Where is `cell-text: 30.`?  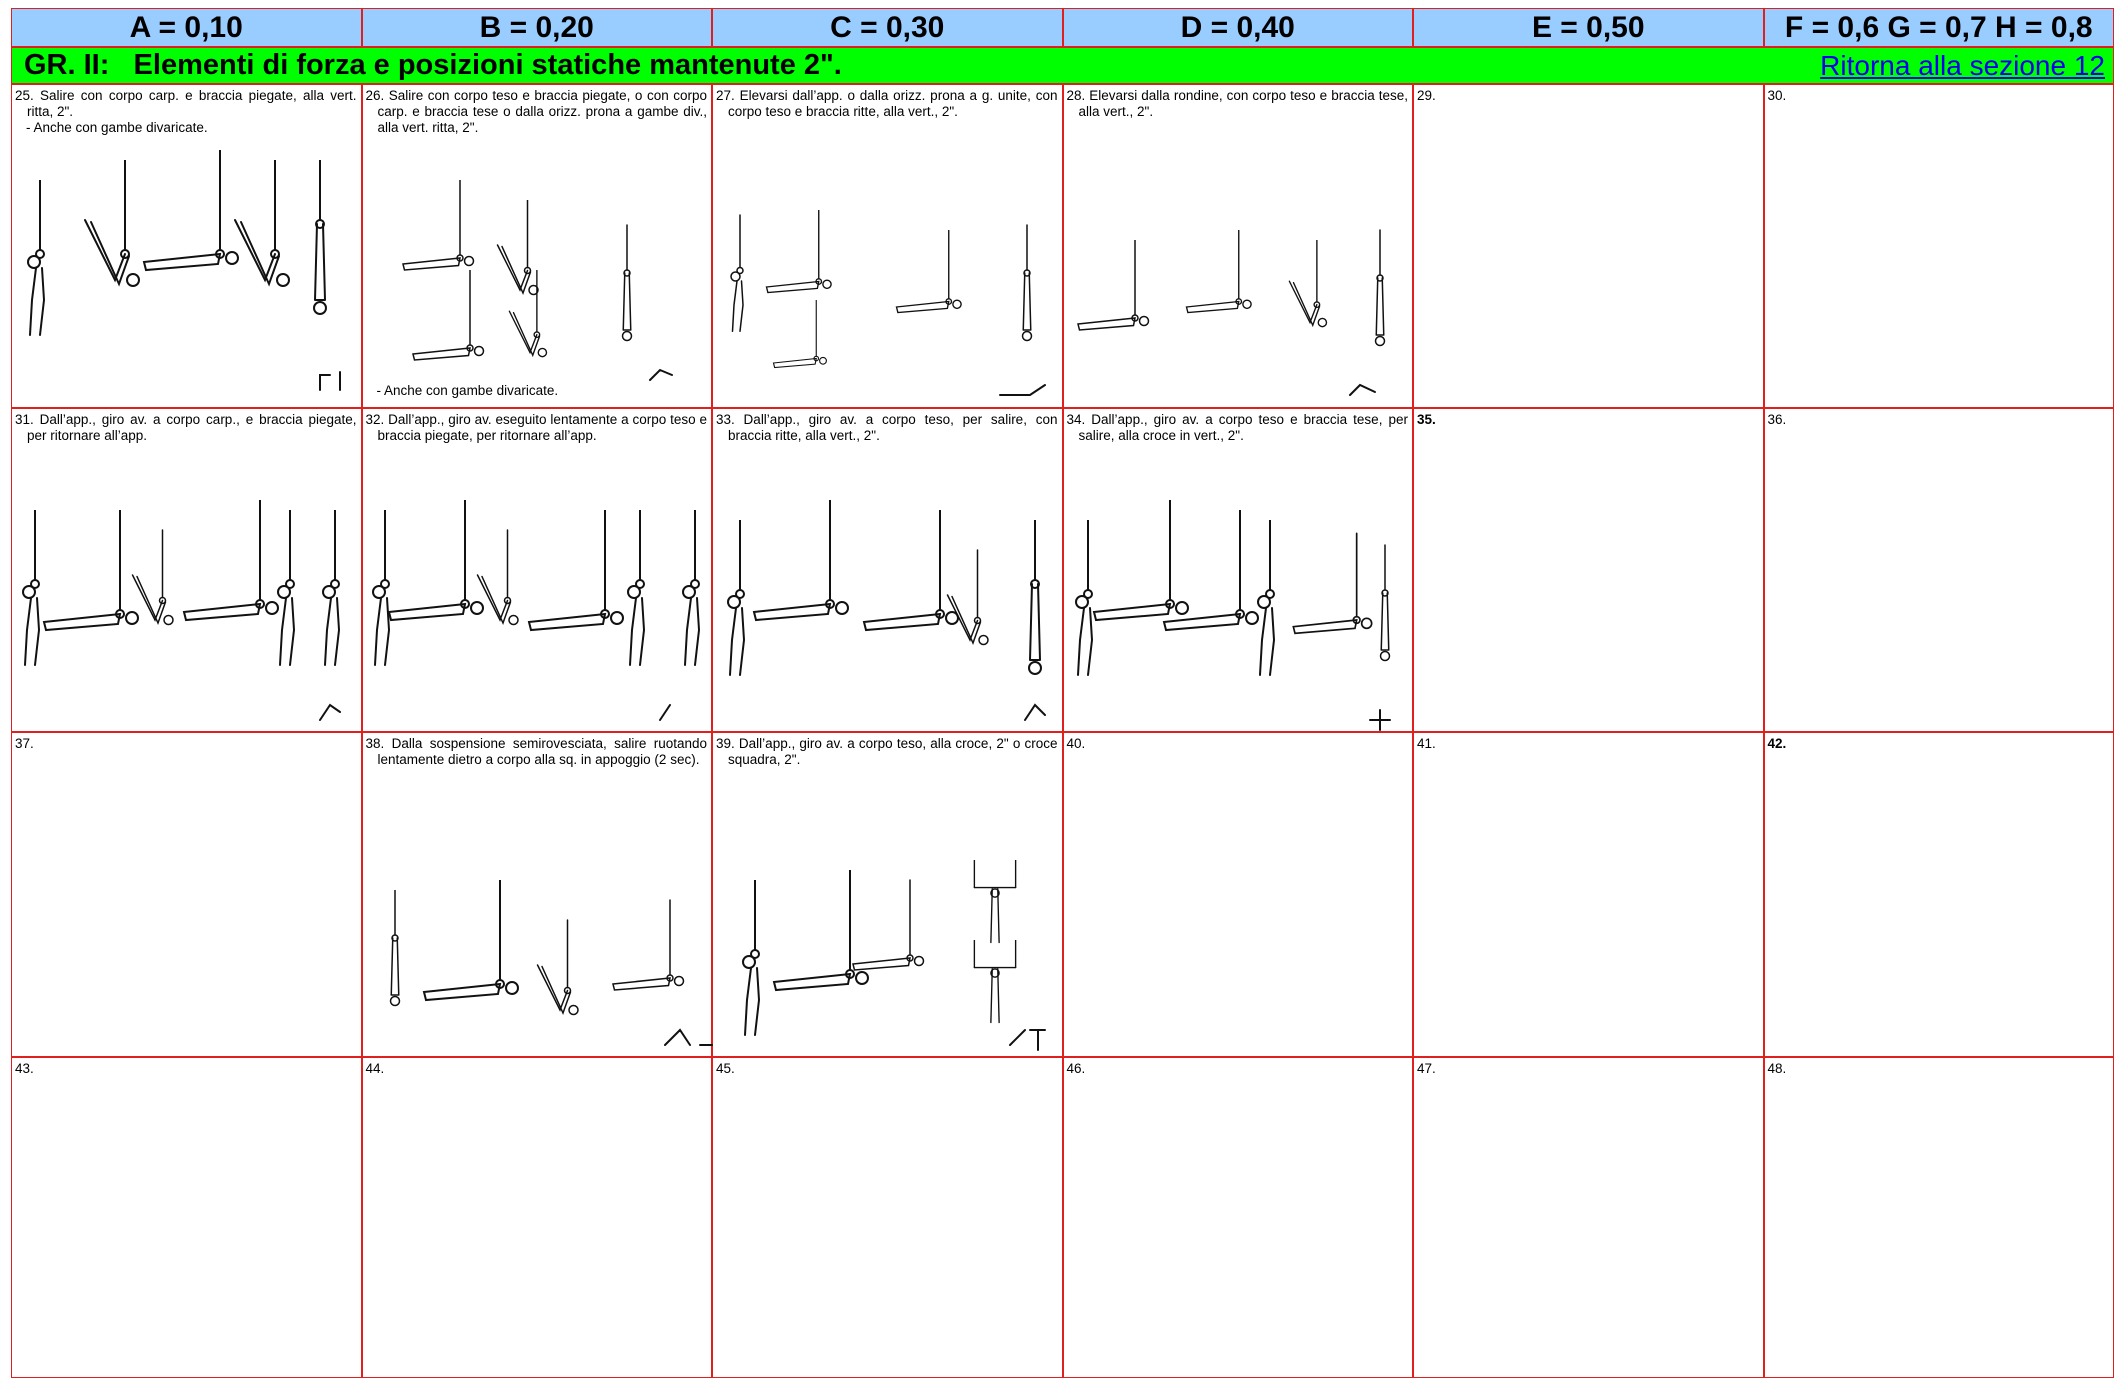 cell-text: 30. is located at coordinates (1777, 95).